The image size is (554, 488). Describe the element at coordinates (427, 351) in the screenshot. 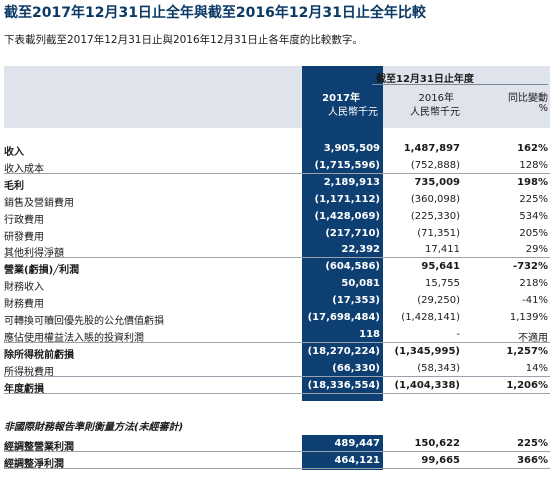

I see `value-2016: (1,345,995)` at that location.